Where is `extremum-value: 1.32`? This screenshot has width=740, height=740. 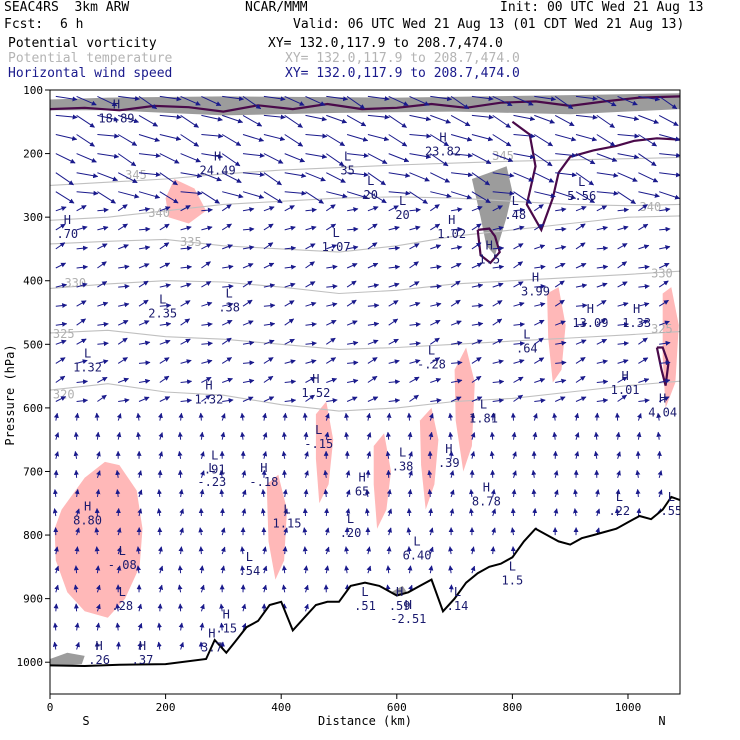 extremum-value: 1.32 is located at coordinates (208, 400).